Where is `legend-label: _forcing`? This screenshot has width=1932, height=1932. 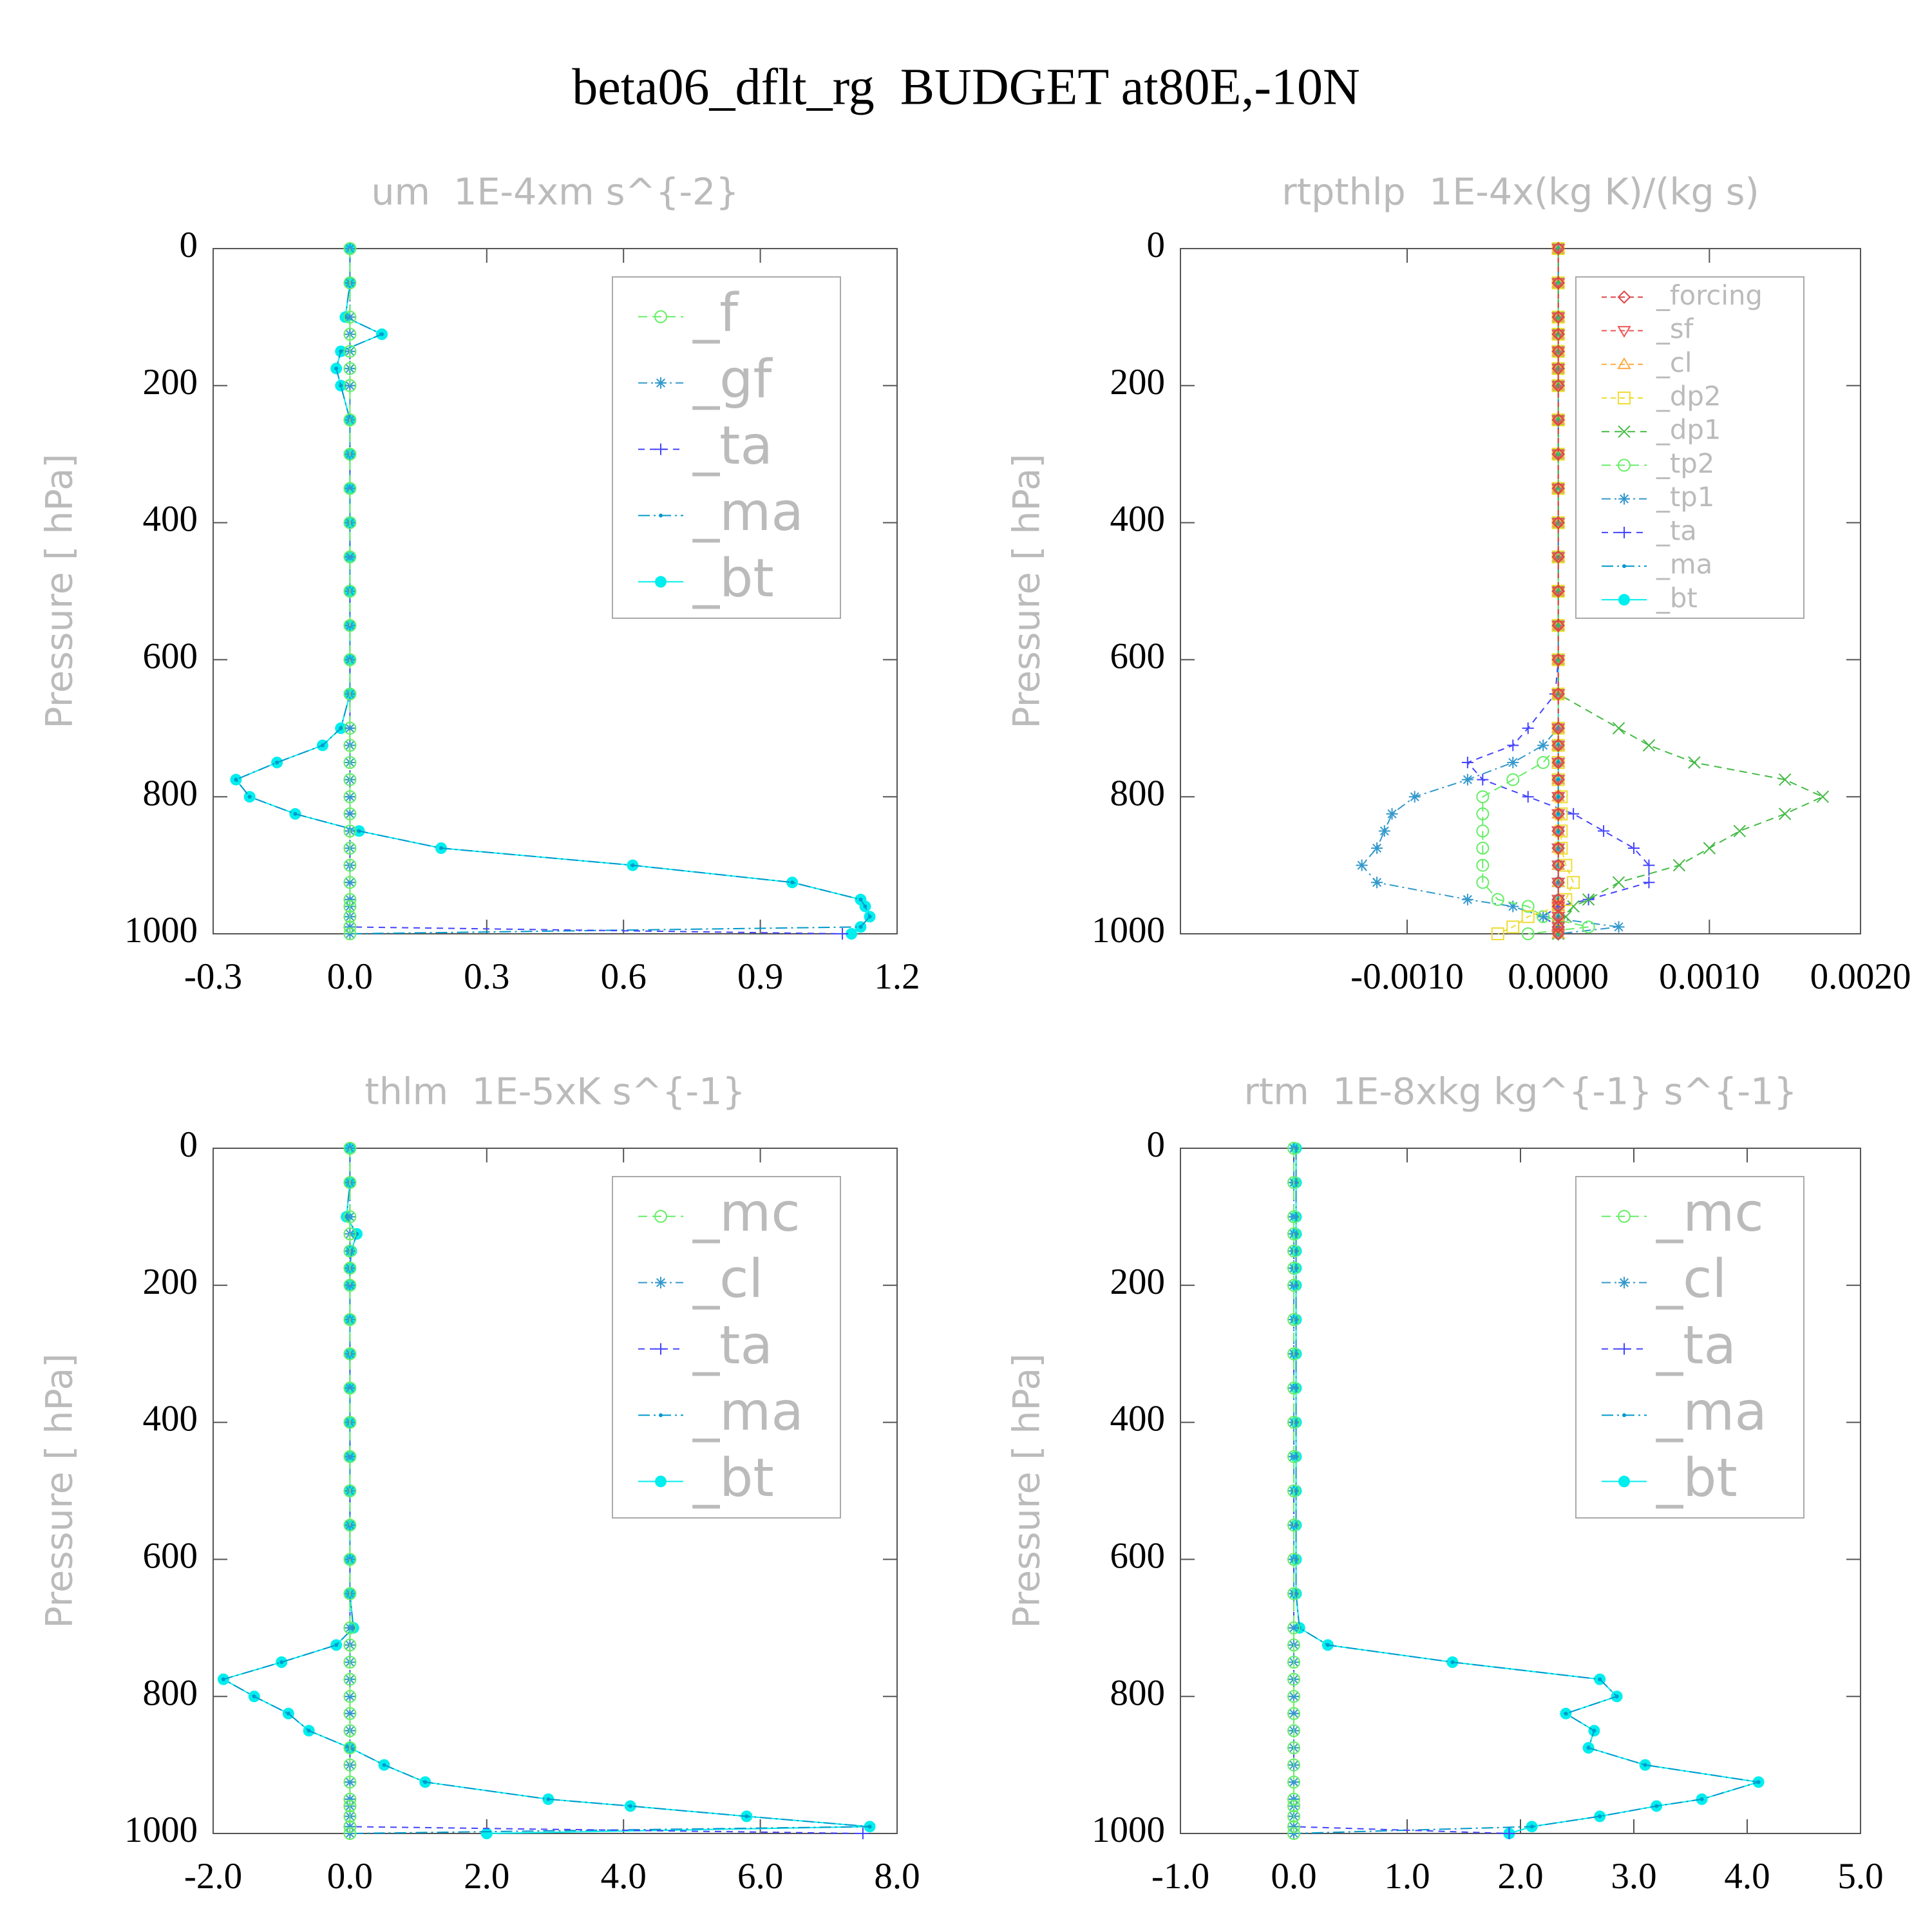 legend-label: _forcing is located at coordinates (1709, 295).